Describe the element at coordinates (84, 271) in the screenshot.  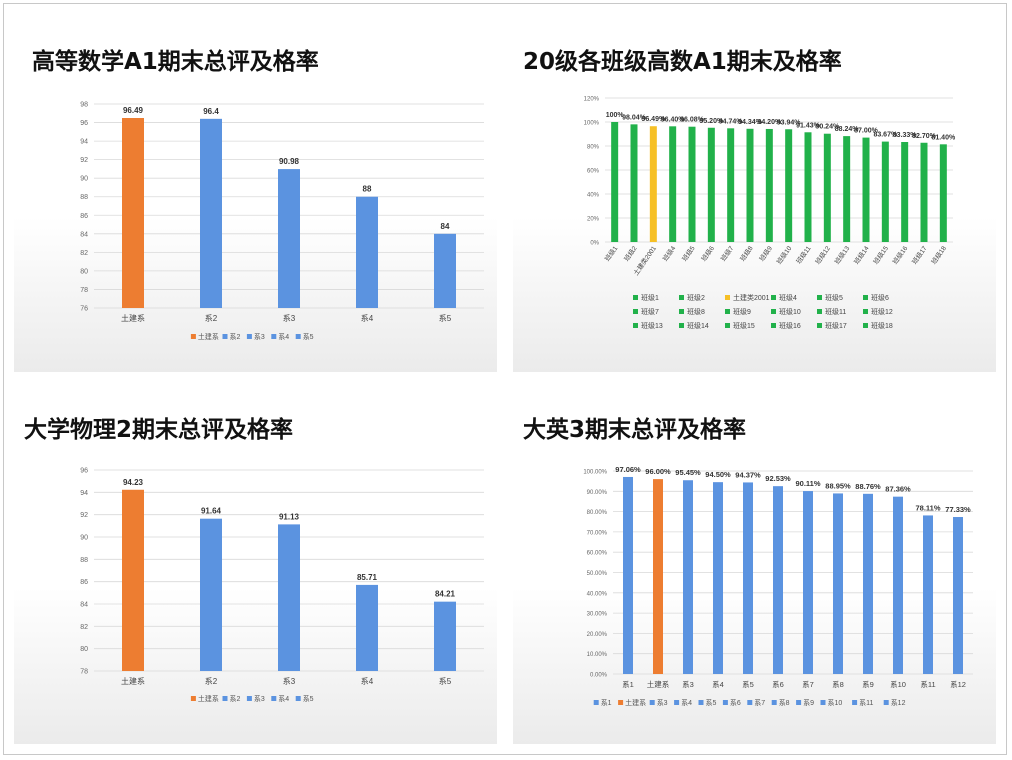
I see `y-tick-label: 80` at that location.